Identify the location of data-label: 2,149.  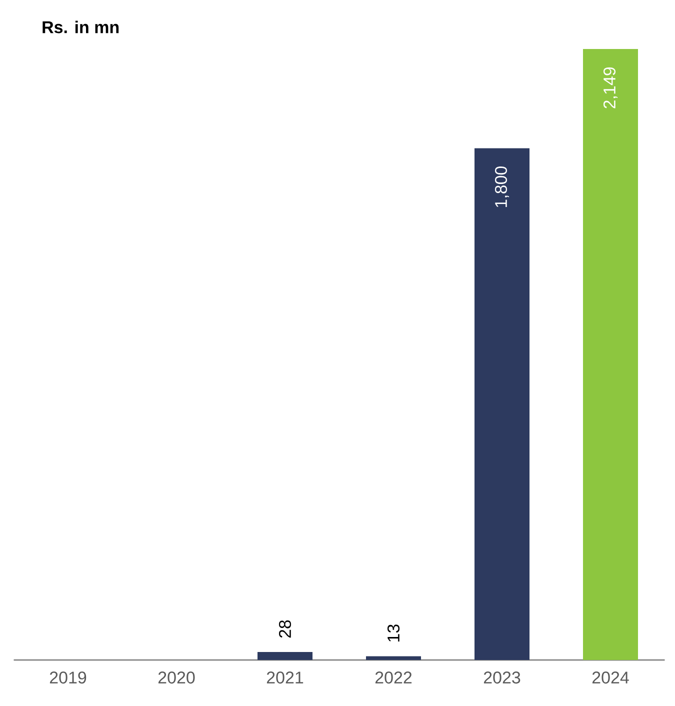
(610, 87).